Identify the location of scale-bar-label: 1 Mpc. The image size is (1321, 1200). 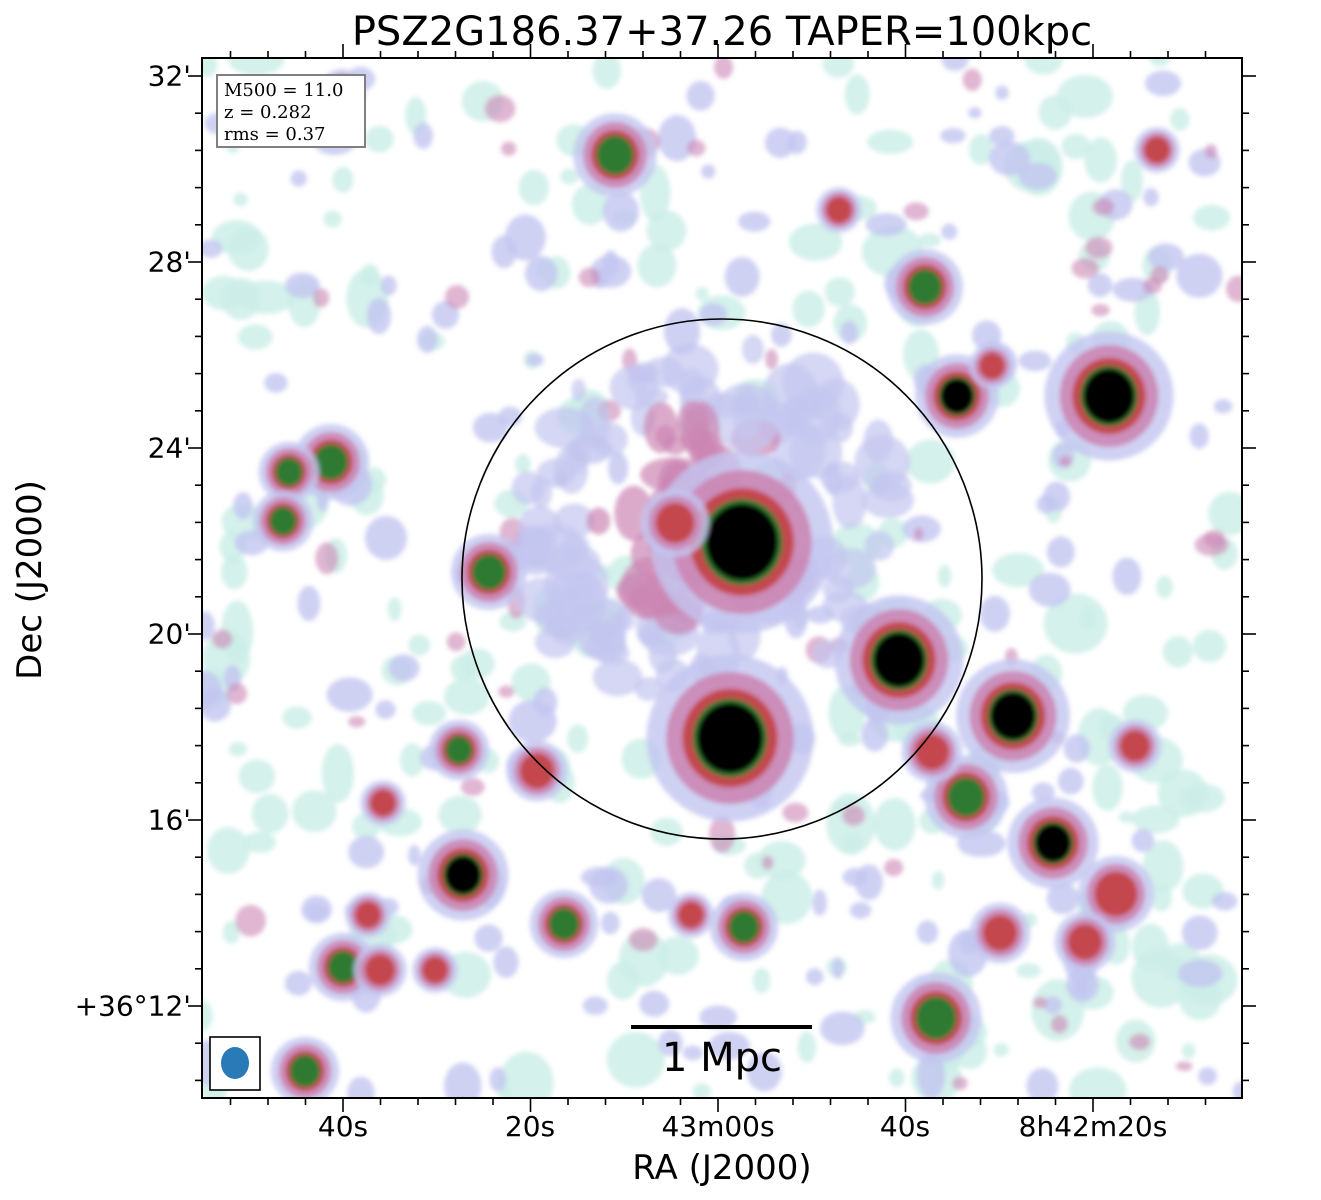
(722, 1058).